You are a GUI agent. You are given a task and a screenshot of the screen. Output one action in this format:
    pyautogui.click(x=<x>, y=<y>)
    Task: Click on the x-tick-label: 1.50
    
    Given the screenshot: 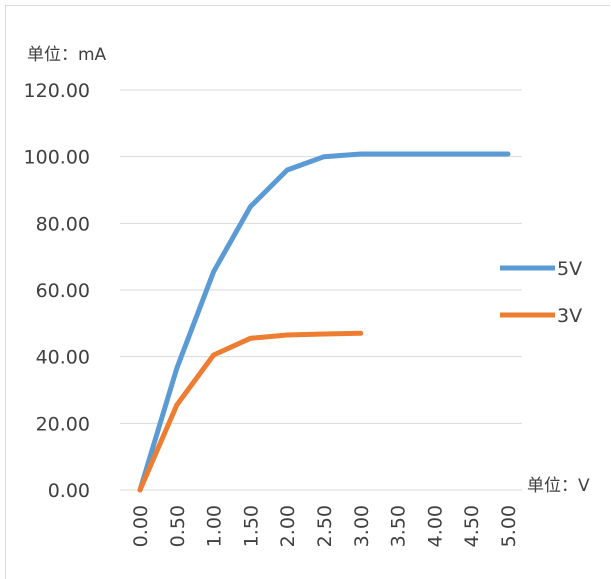 What is the action you would take?
    pyautogui.click(x=251, y=526)
    